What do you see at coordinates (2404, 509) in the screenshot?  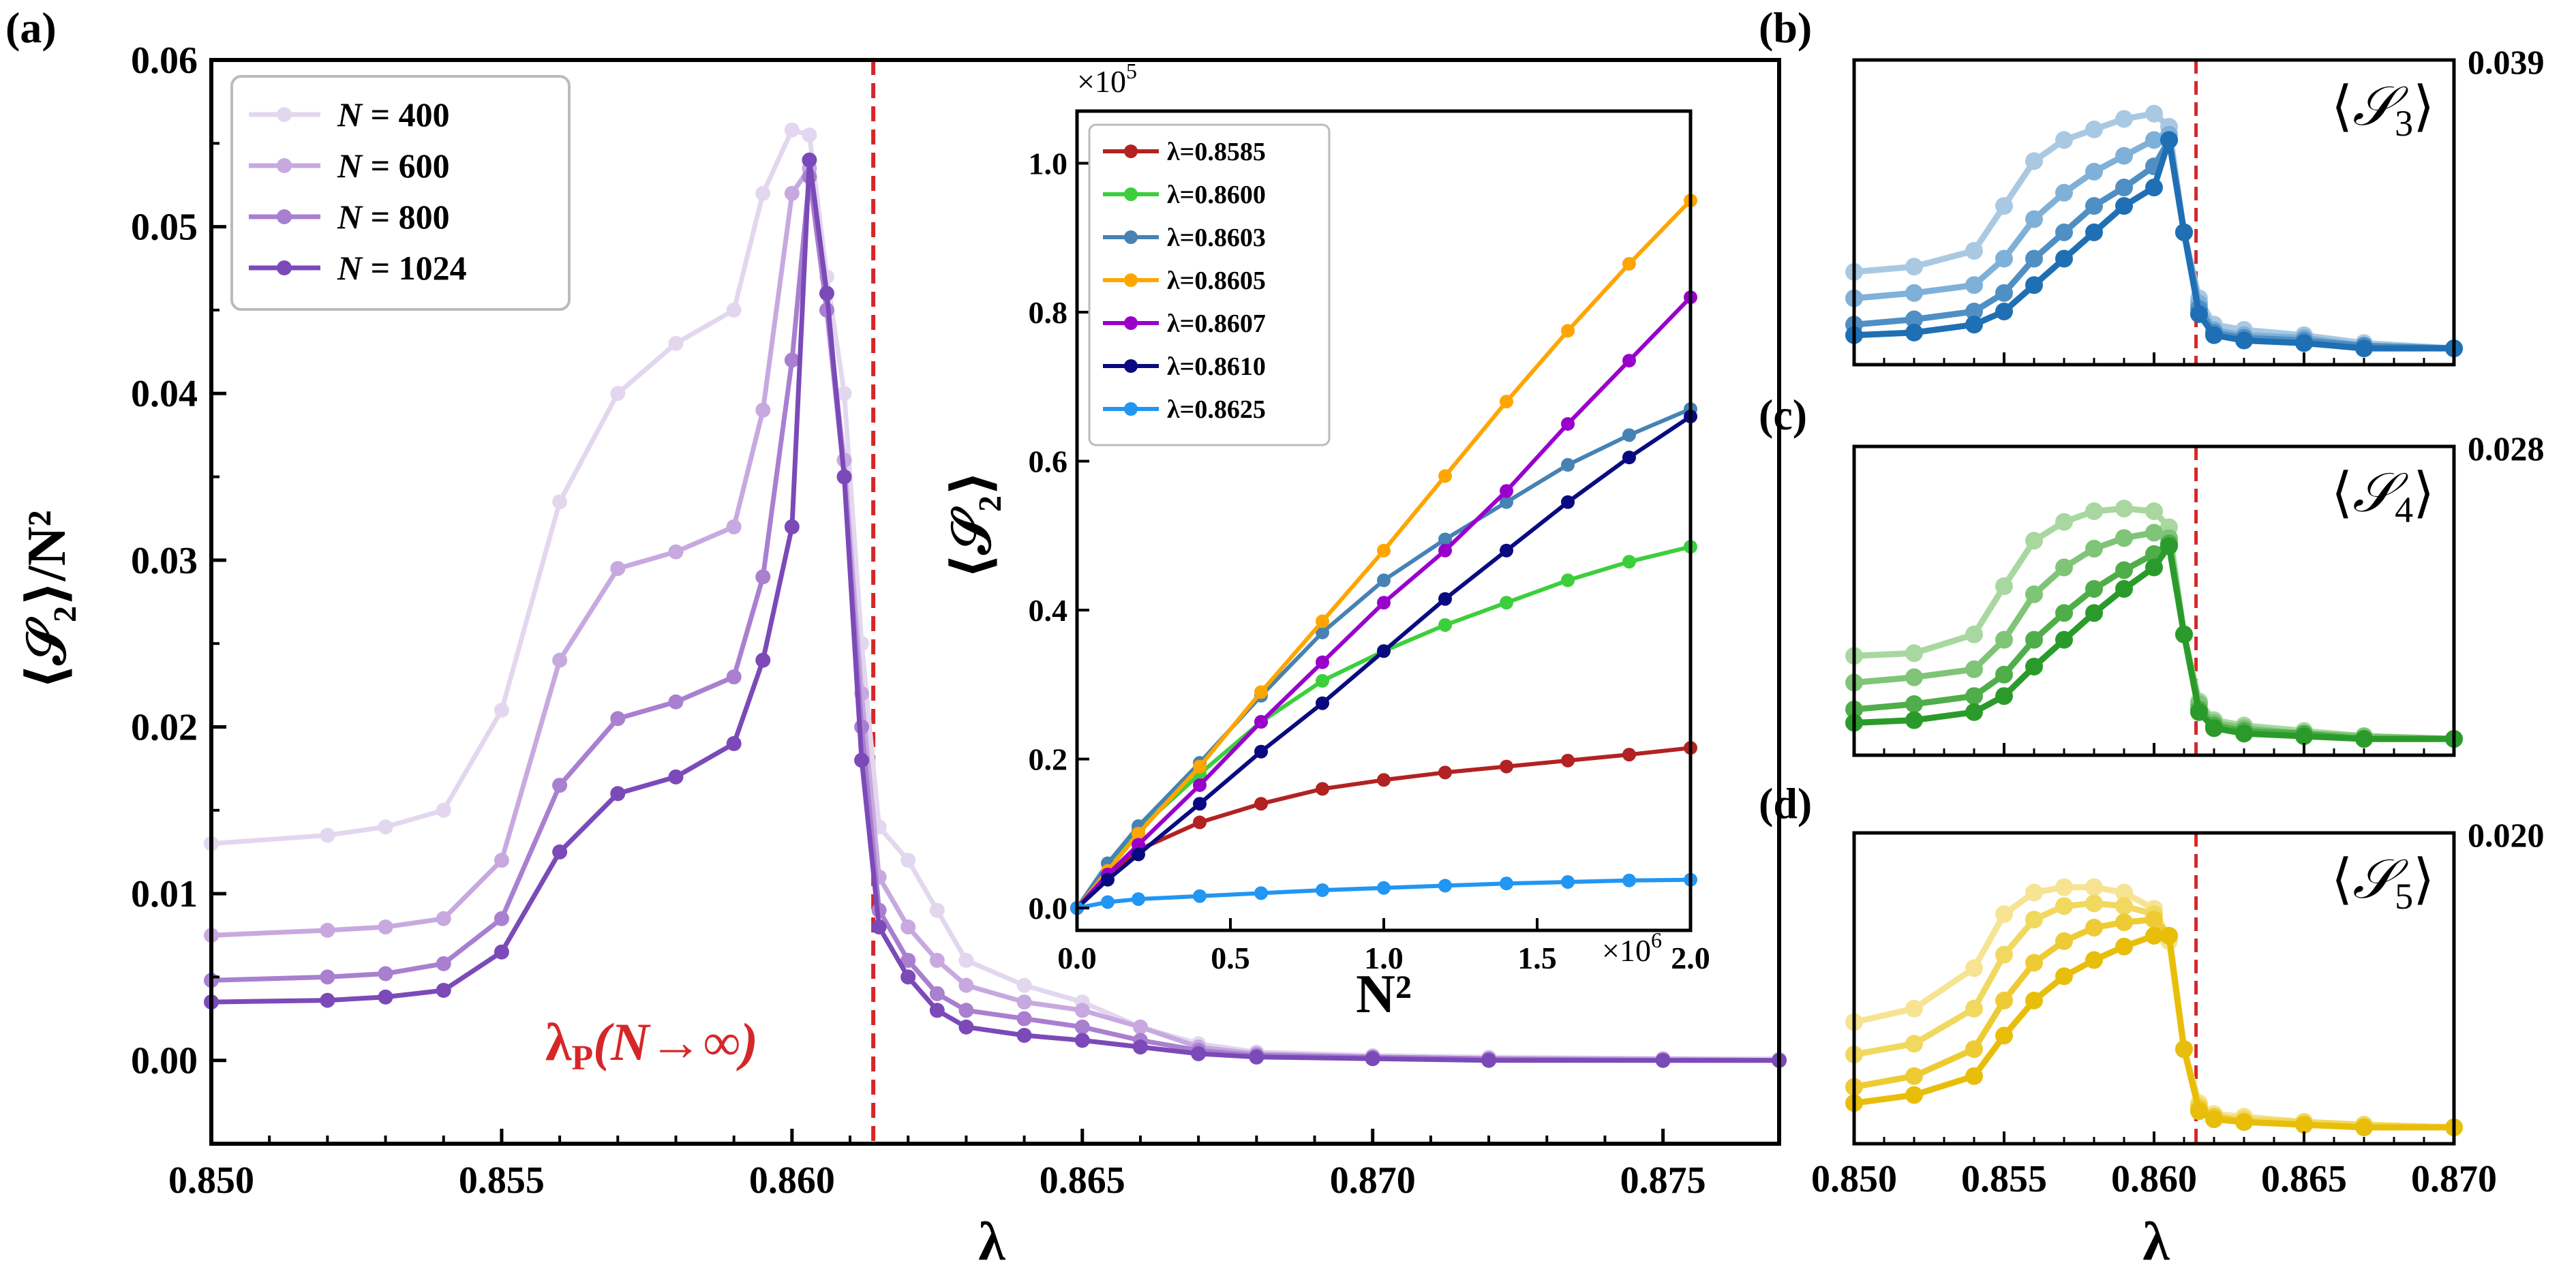 I see `panel-c-title-sub: 4` at bounding box center [2404, 509].